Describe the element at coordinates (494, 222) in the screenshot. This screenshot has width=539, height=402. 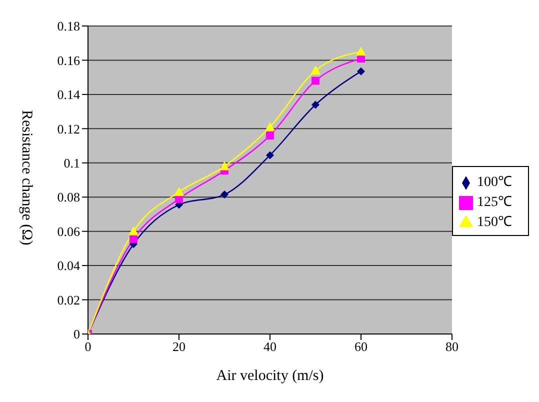
I see `legend-label: 150℃` at that location.